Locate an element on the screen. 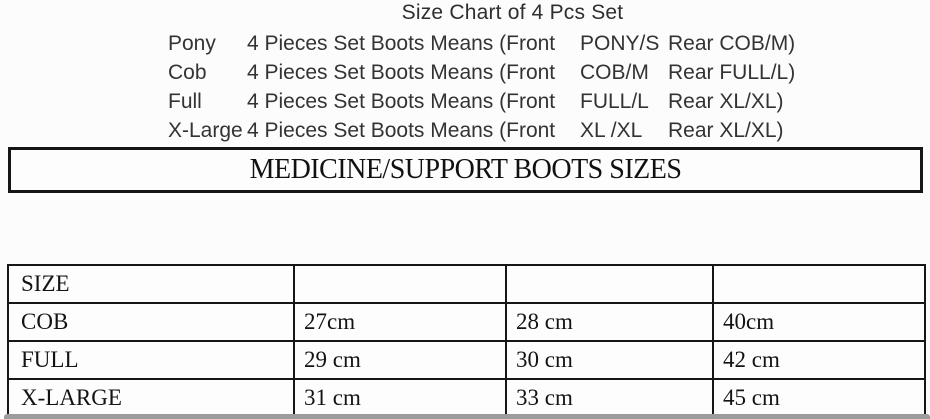  set-line-front-size: FULL/L is located at coordinates (614, 101).